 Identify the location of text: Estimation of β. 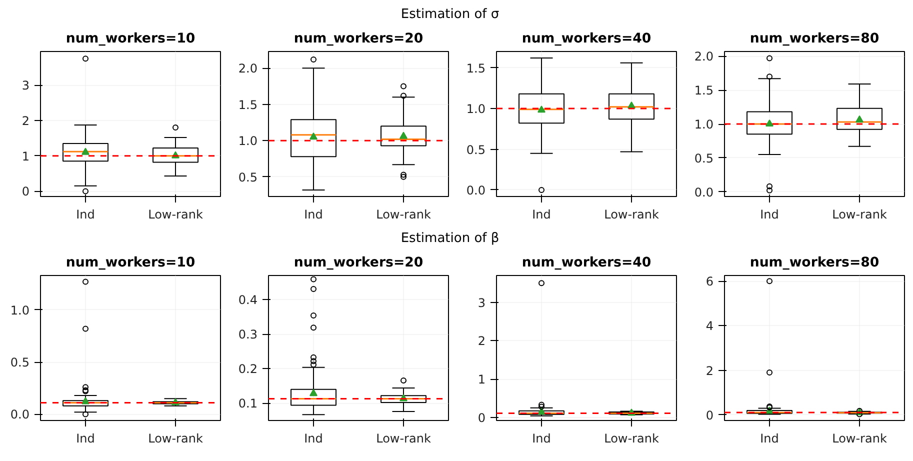
(450, 239).